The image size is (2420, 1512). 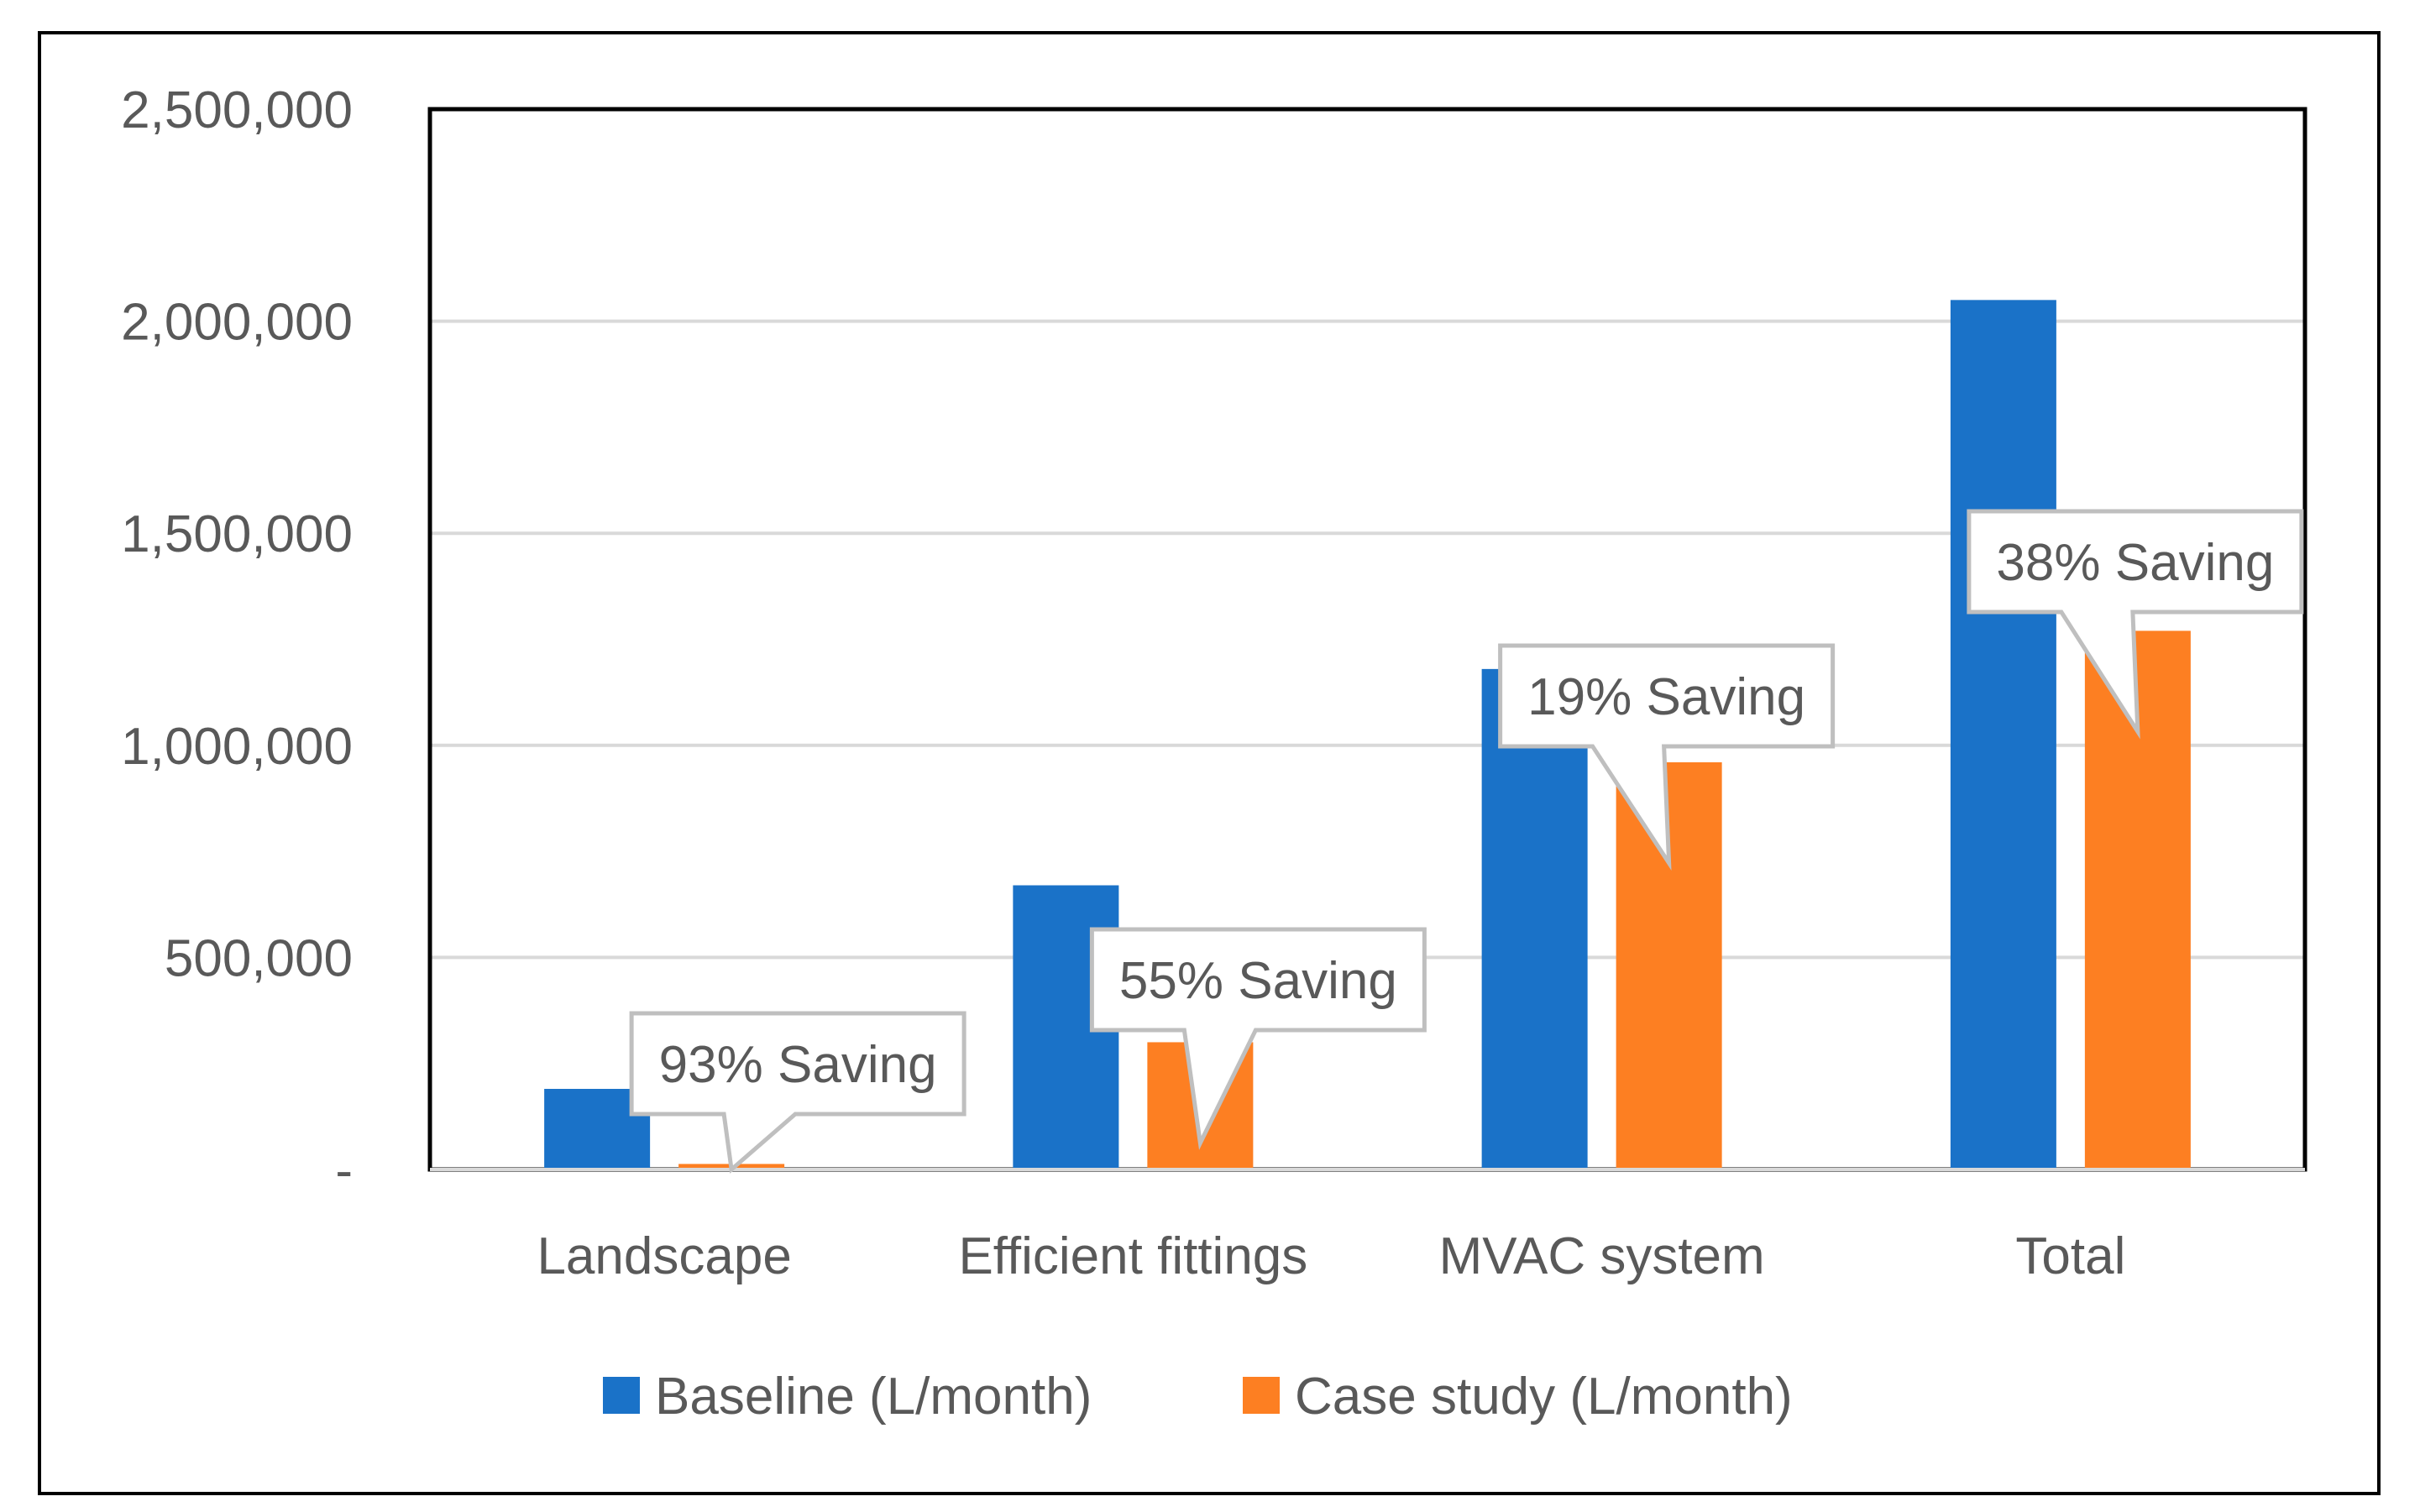 I want to click on x-category-label: Landscape, so click(x=664, y=1256).